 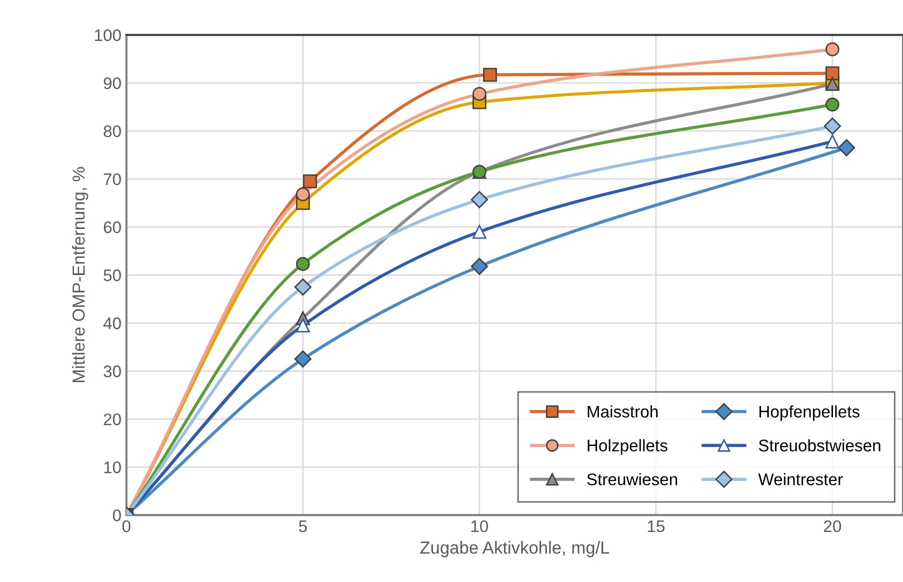 I want to click on y-tick-label: 60, so click(x=112, y=227).